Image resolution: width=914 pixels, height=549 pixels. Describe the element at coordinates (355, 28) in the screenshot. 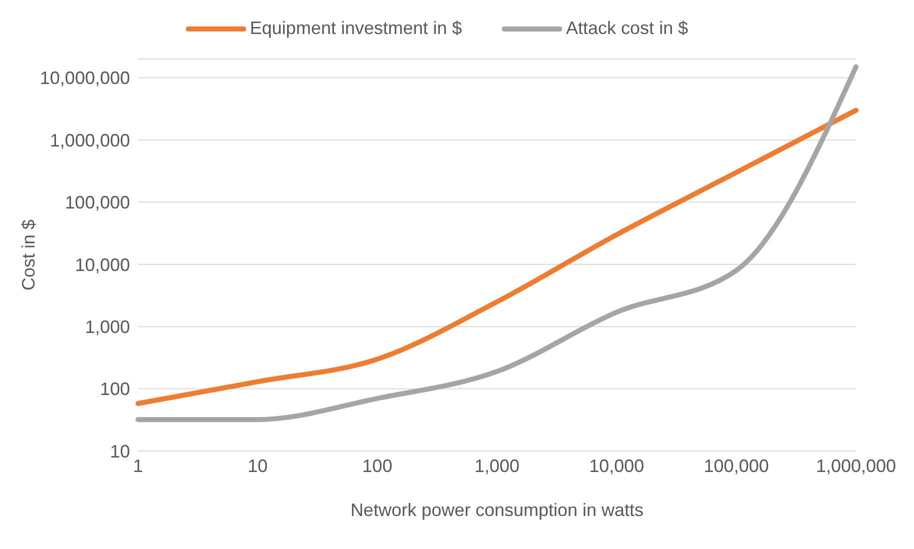

I see `legend-label: Equipment investment in $` at that location.